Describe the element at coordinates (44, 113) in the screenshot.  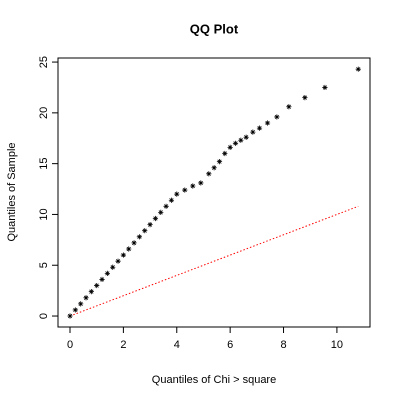
I see `y-tick-label: 20` at that location.